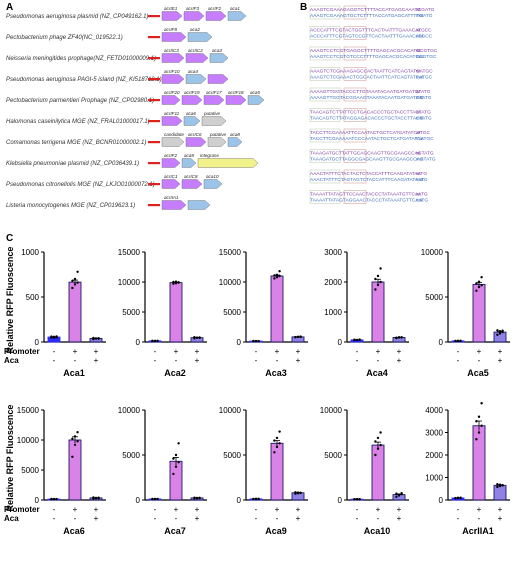 The image size is (520, 575). Describe the element at coordinates (372, 154) in the screenshot. I see `wt-sequence: TAAAGATGCTTATTGCAGCAAGTTGCGAAGCCAGTATG` at that location.